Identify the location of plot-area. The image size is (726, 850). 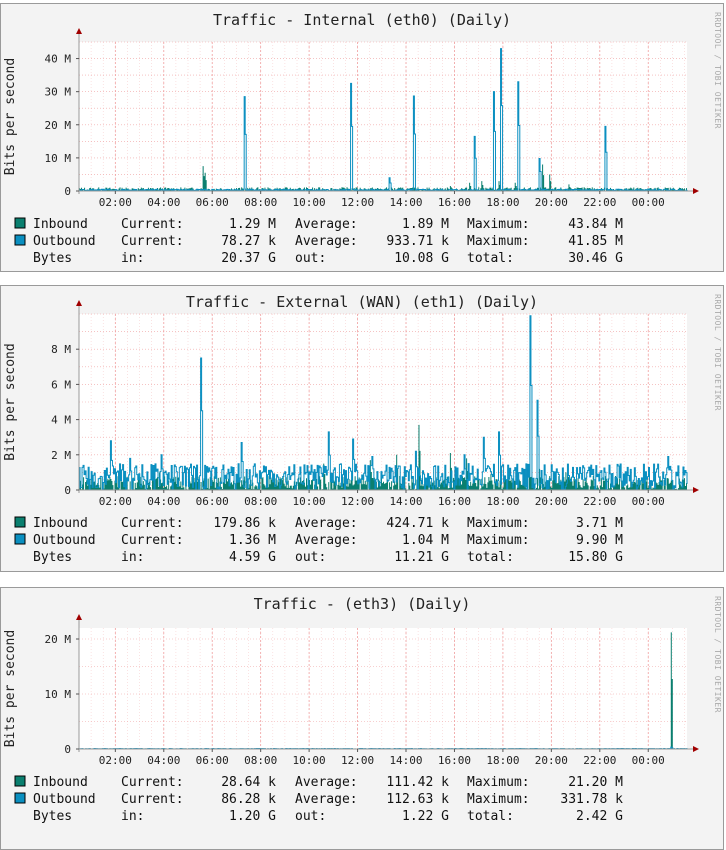
(383, 116).